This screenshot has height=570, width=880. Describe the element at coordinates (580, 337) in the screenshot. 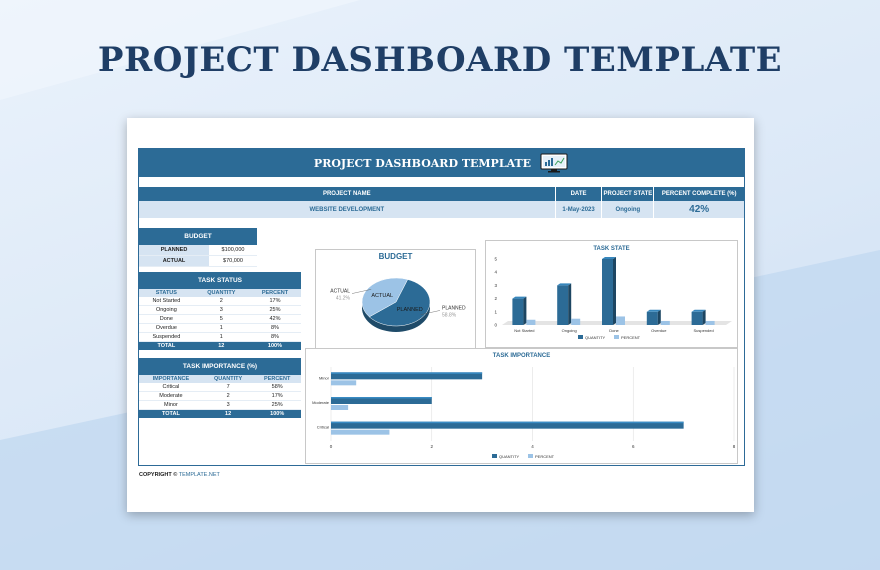

I see `legend-swatch-quantity` at that location.